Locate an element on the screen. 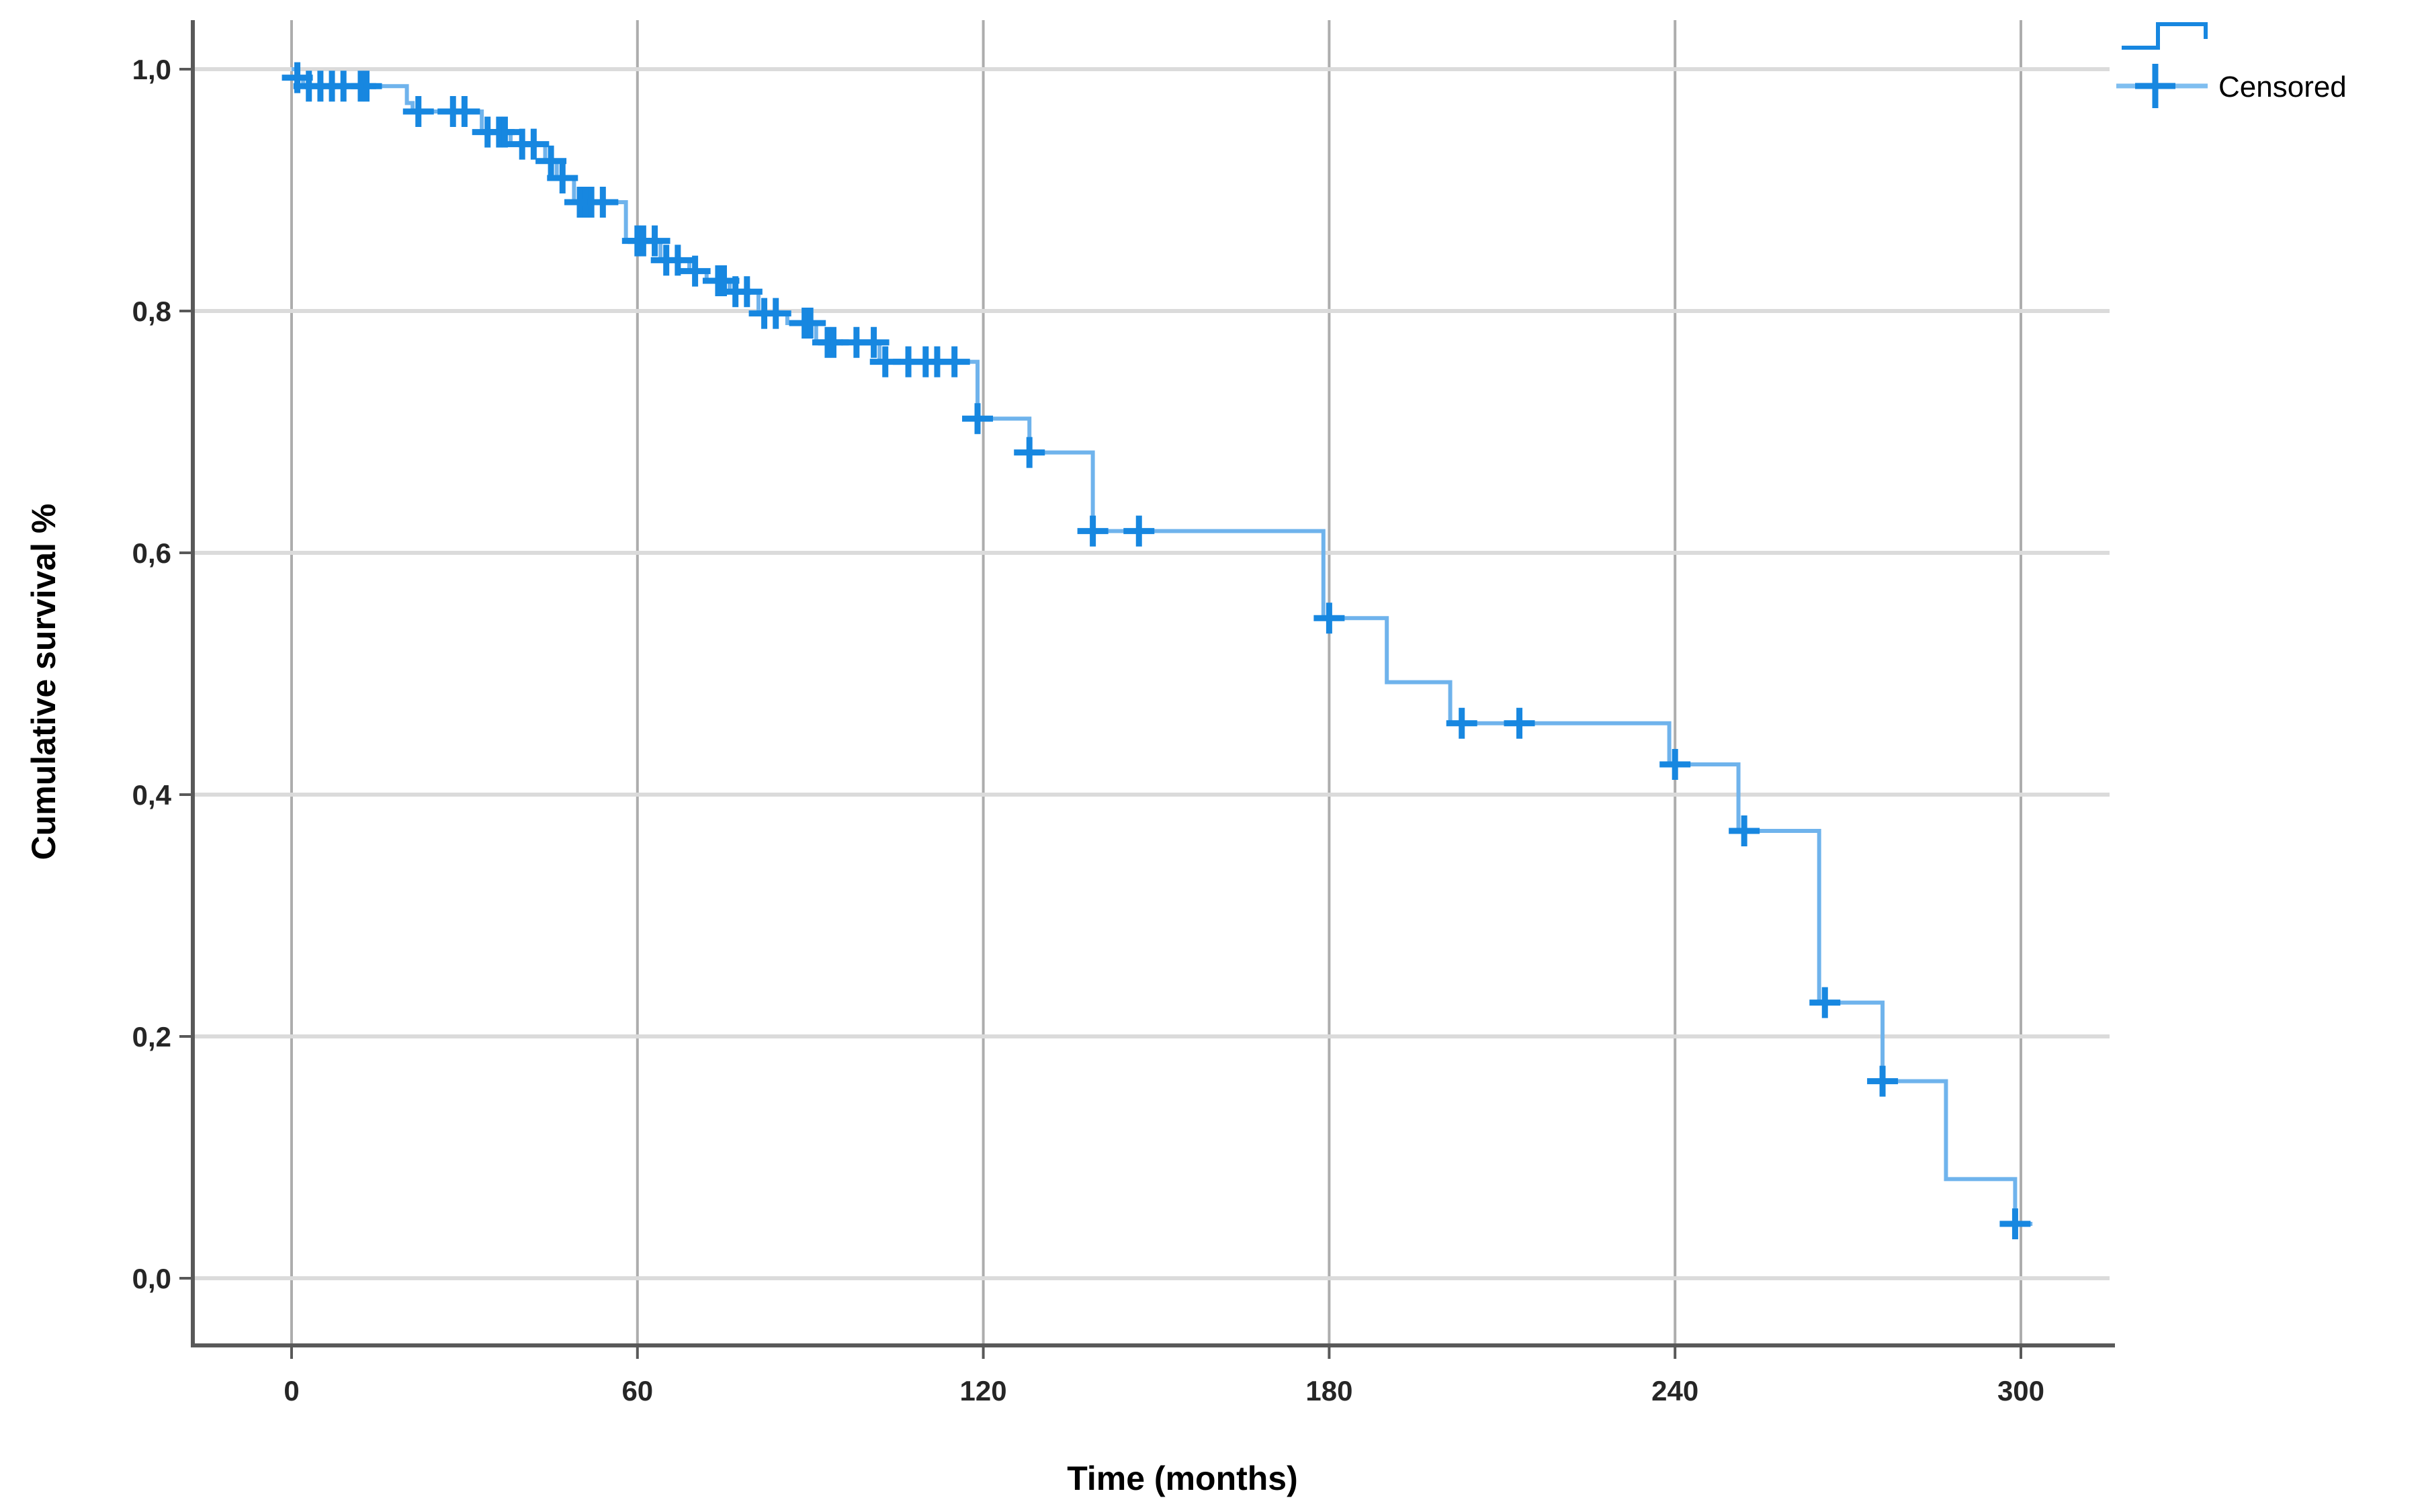  y-tick-label: 0,2 is located at coordinates (151, 1037).